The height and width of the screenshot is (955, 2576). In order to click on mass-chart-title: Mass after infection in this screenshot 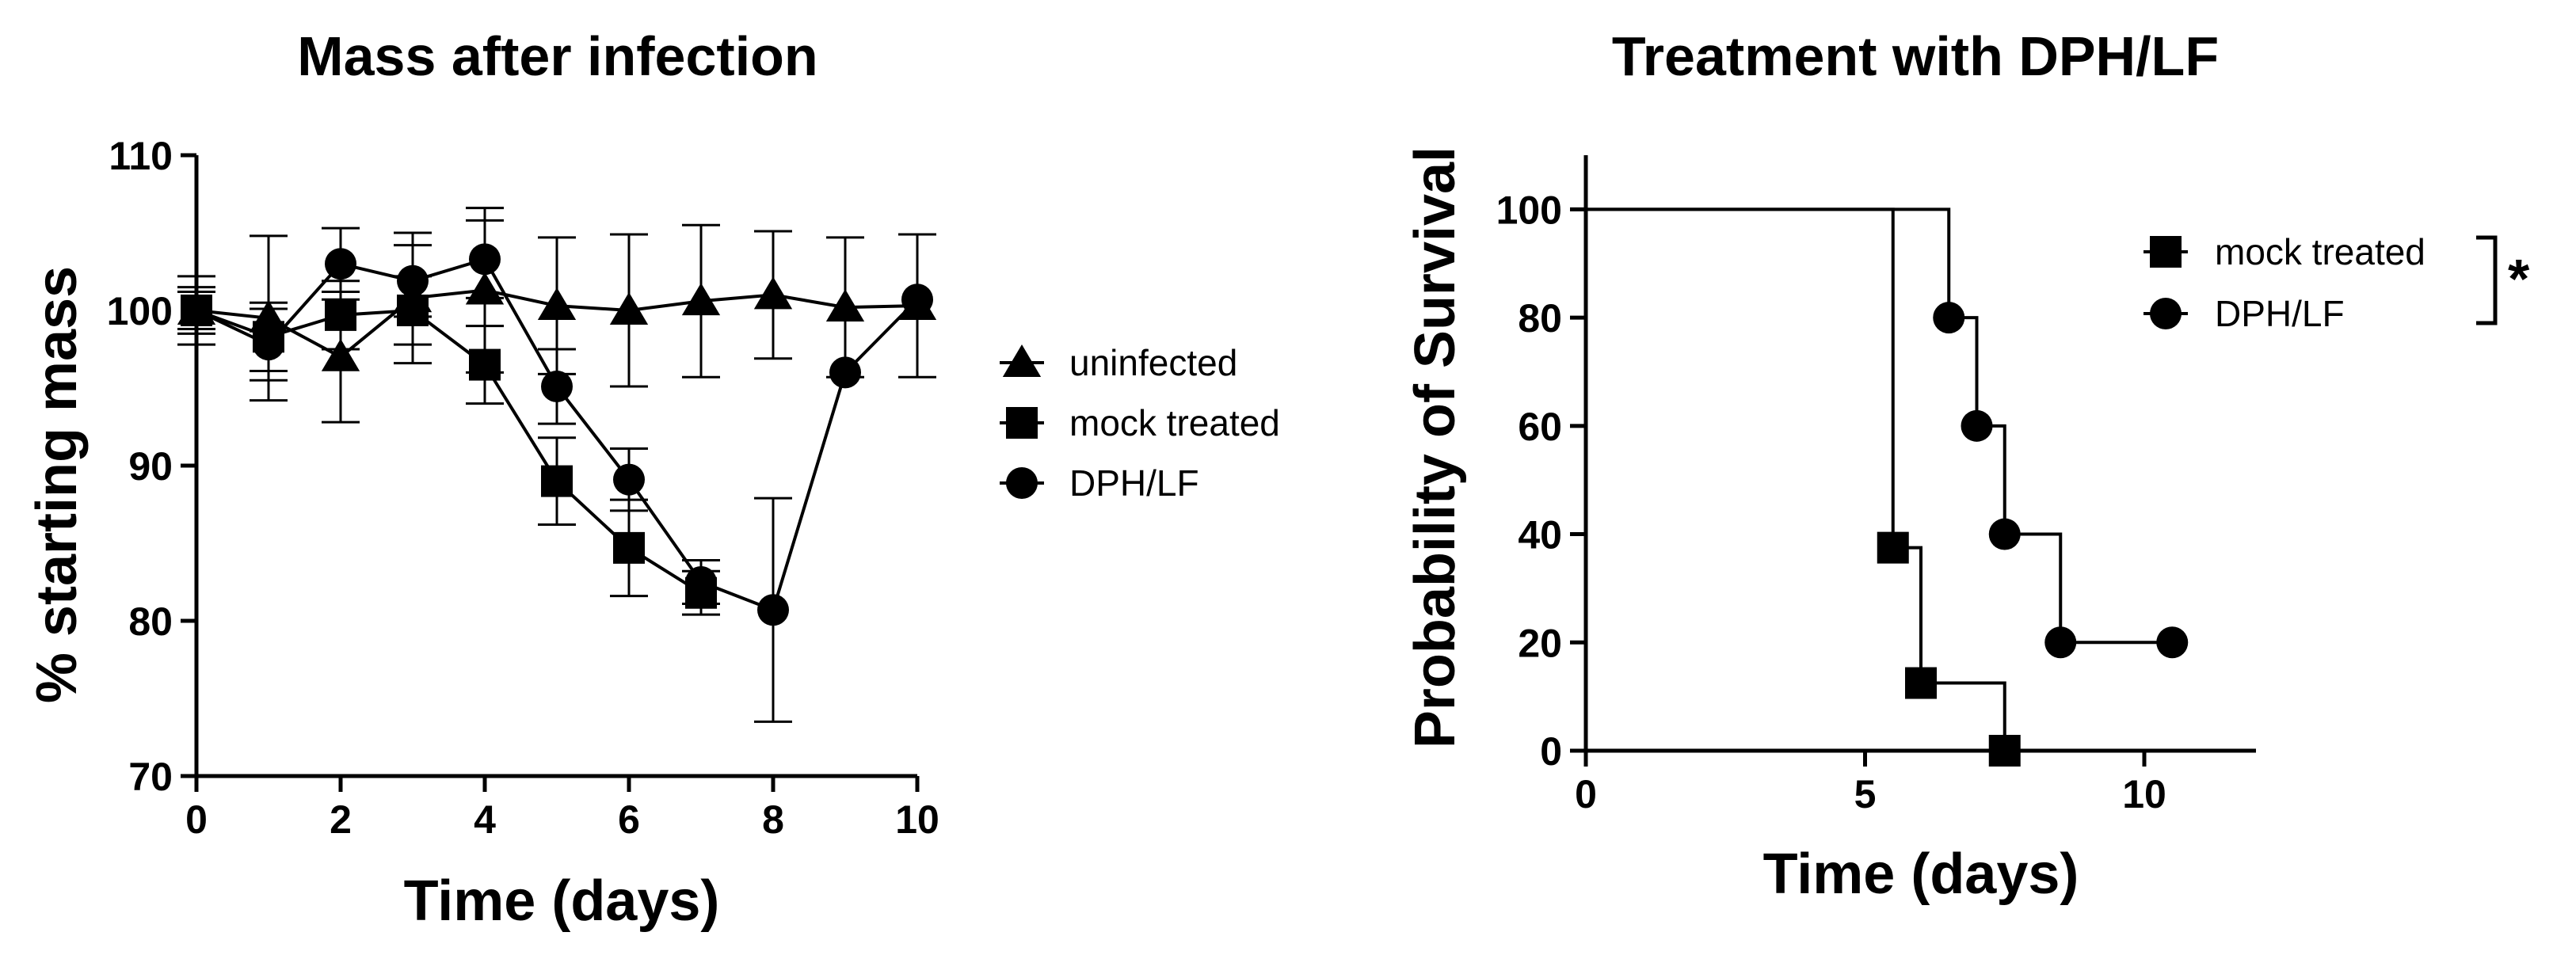, I will do `click(557, 56)`.